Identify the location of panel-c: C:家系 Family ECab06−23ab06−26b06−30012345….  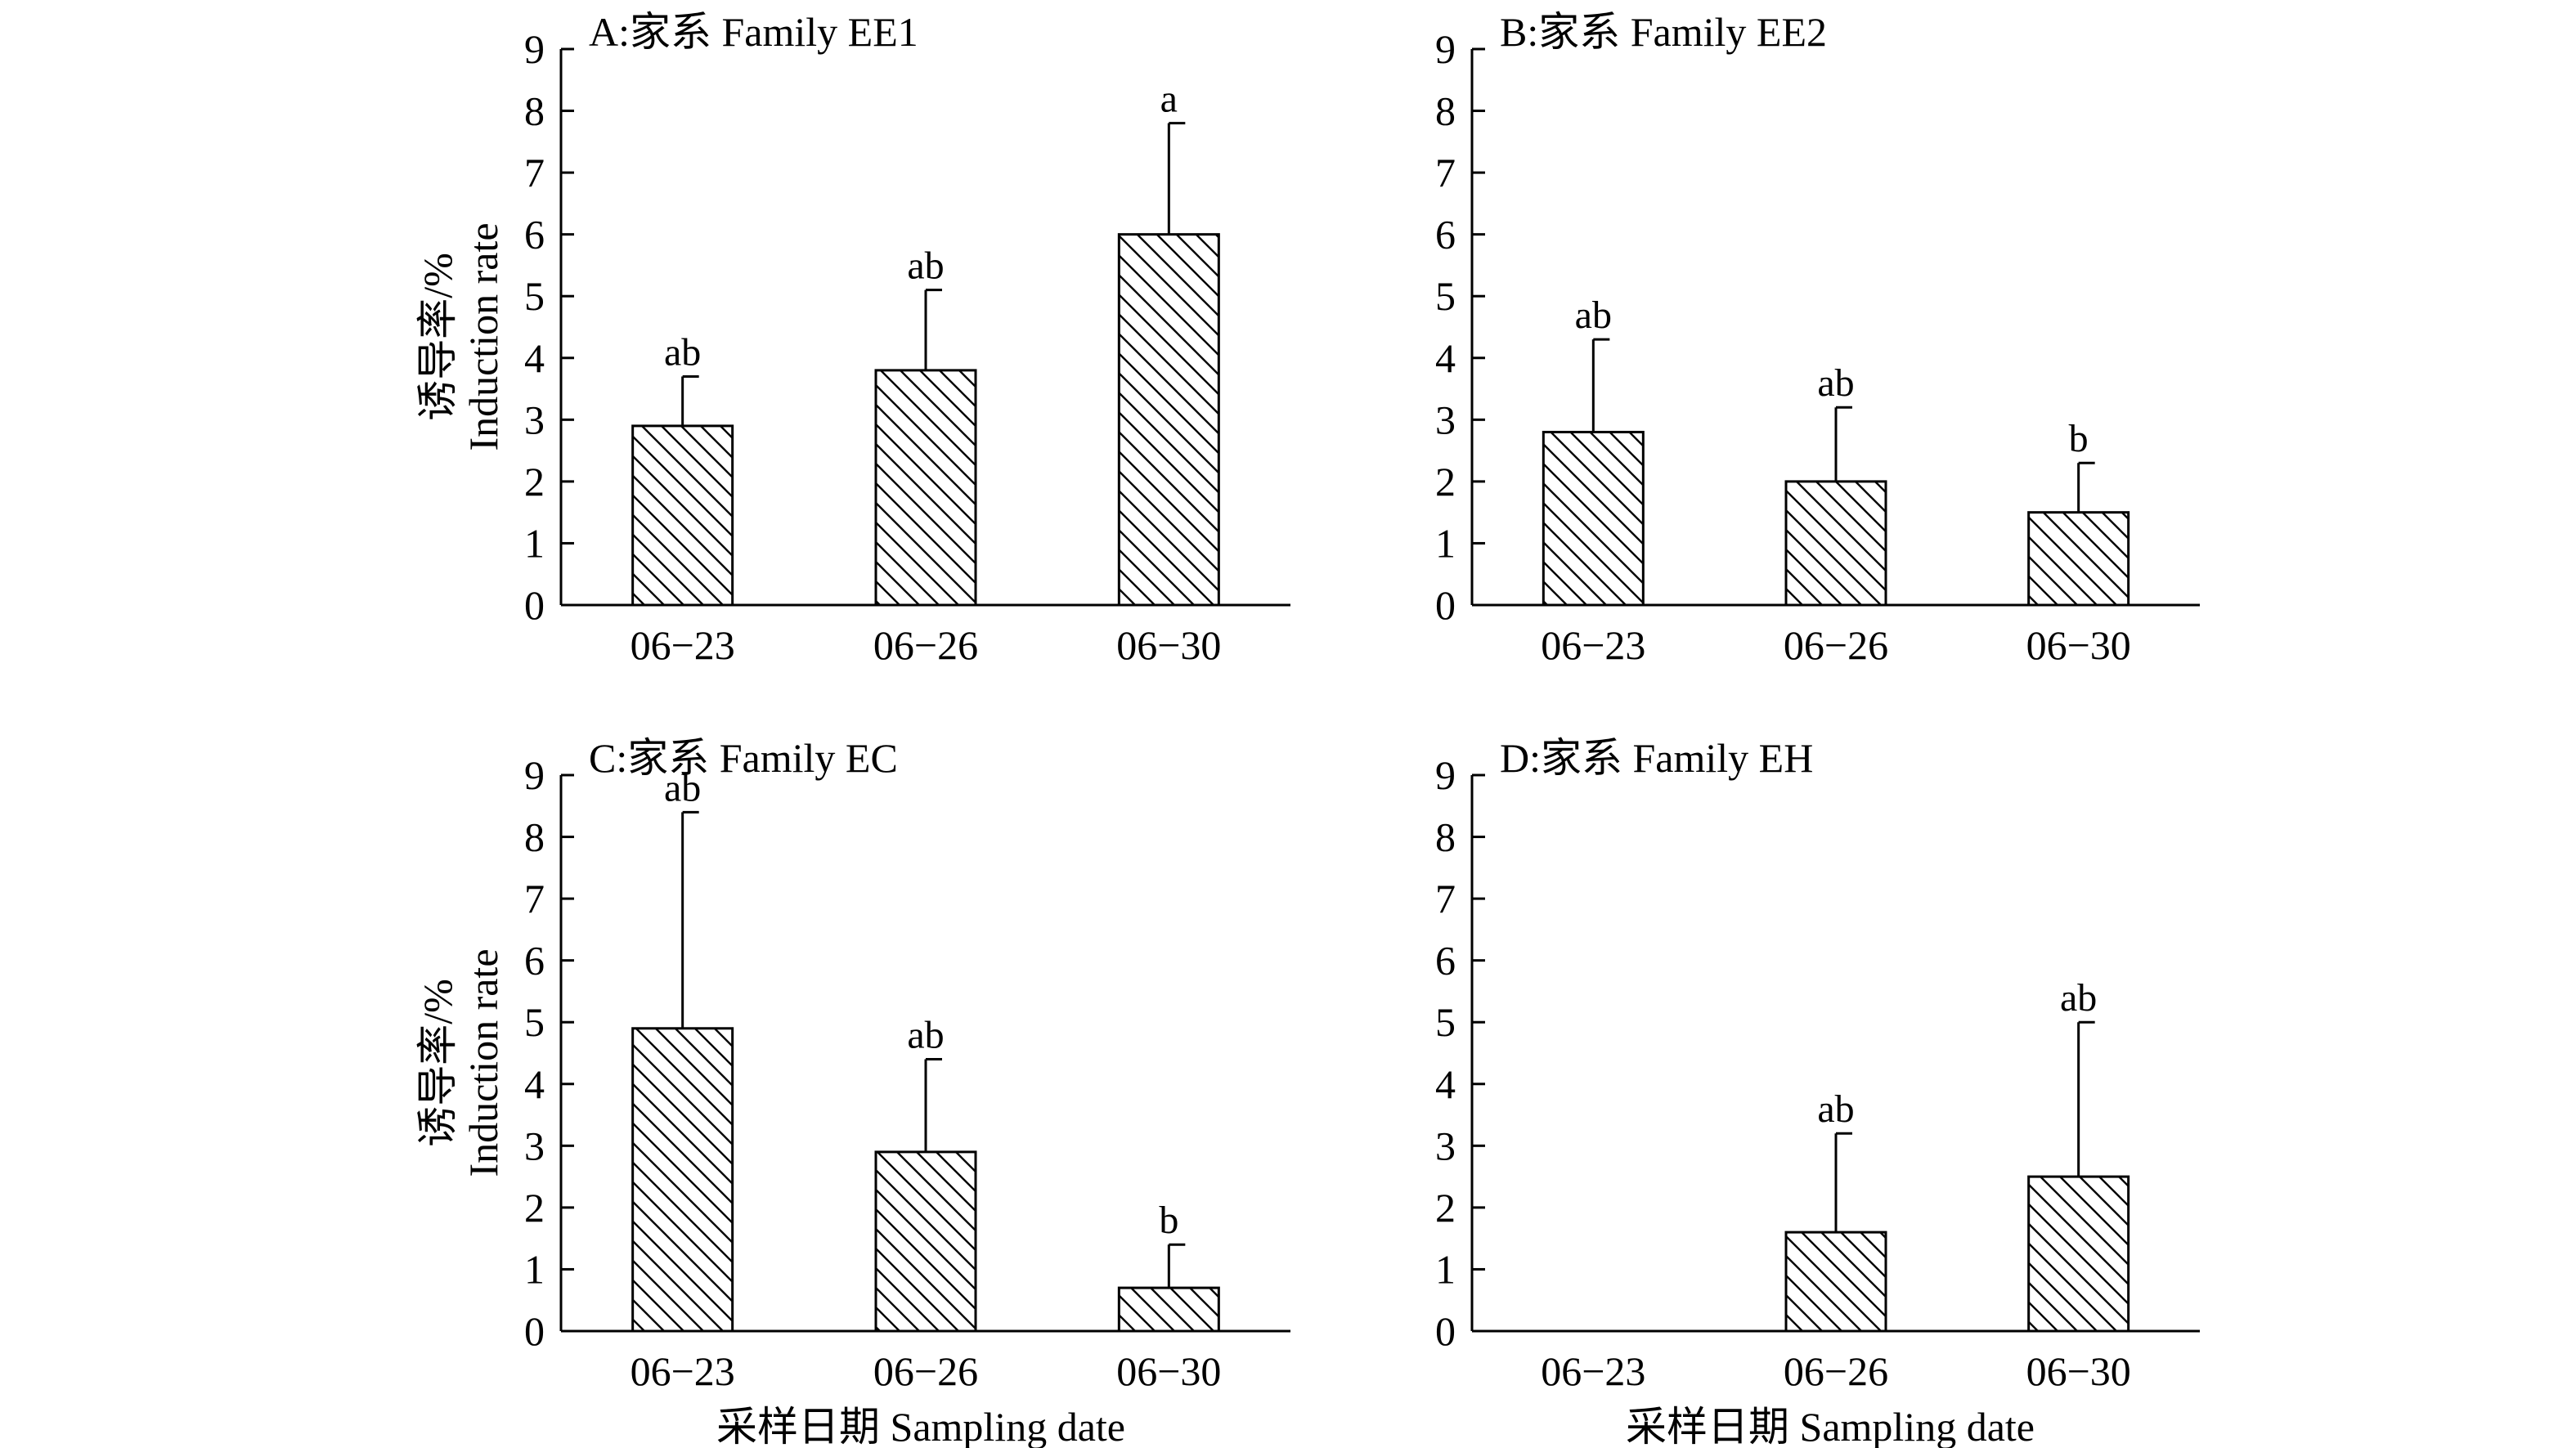
(907, 1064).